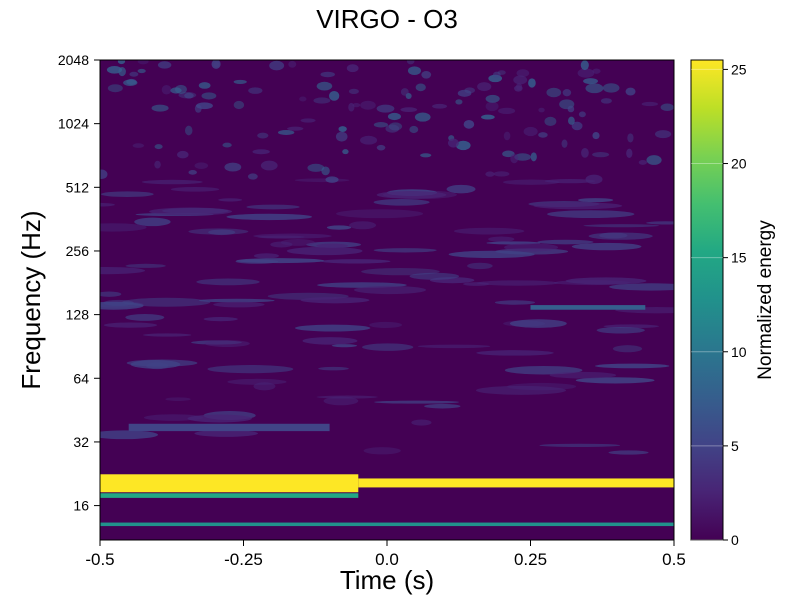 The width and height of the screenshot is (800, 600). What do you see at coordinates (99, 559) in the screenshot?
I see `x-tick-label: -0.5` at bounding box center [99, 559].